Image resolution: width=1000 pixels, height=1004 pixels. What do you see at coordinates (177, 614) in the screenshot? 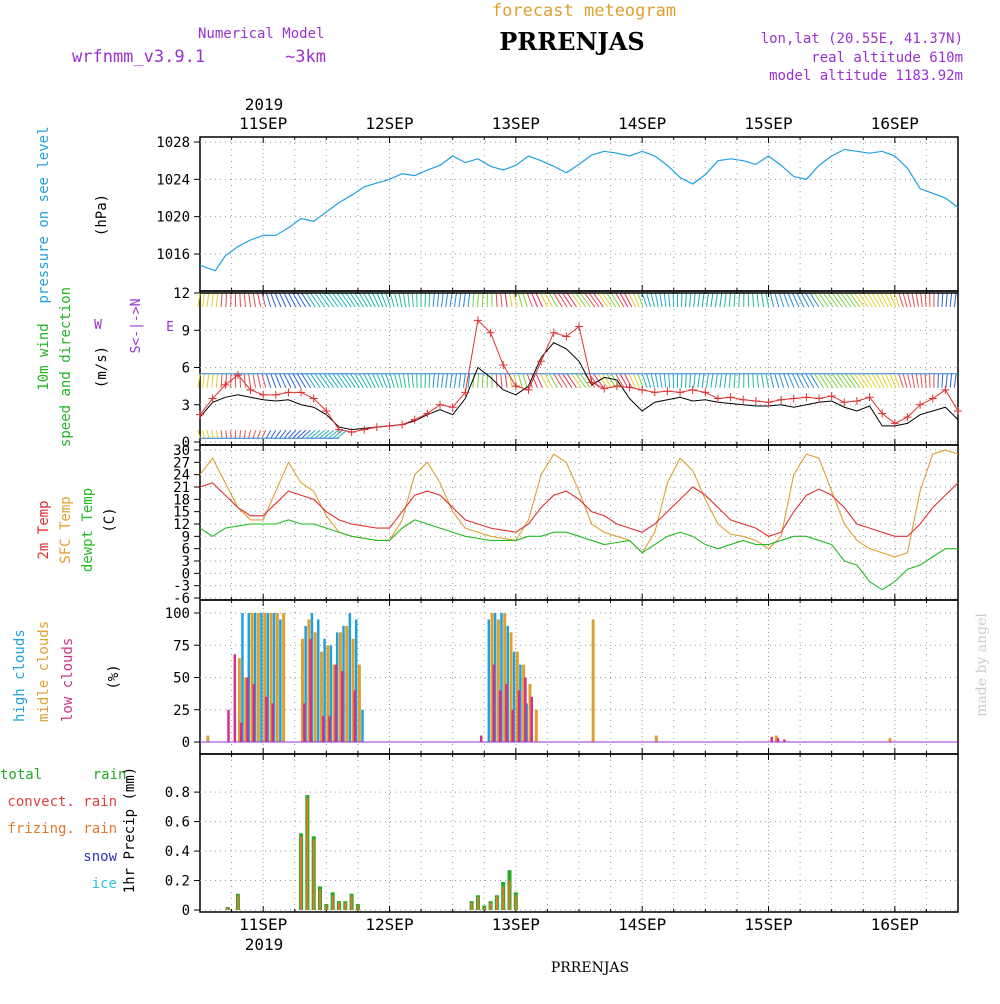
I see `y-tick-label: 100` at bounding box center [177, 614].